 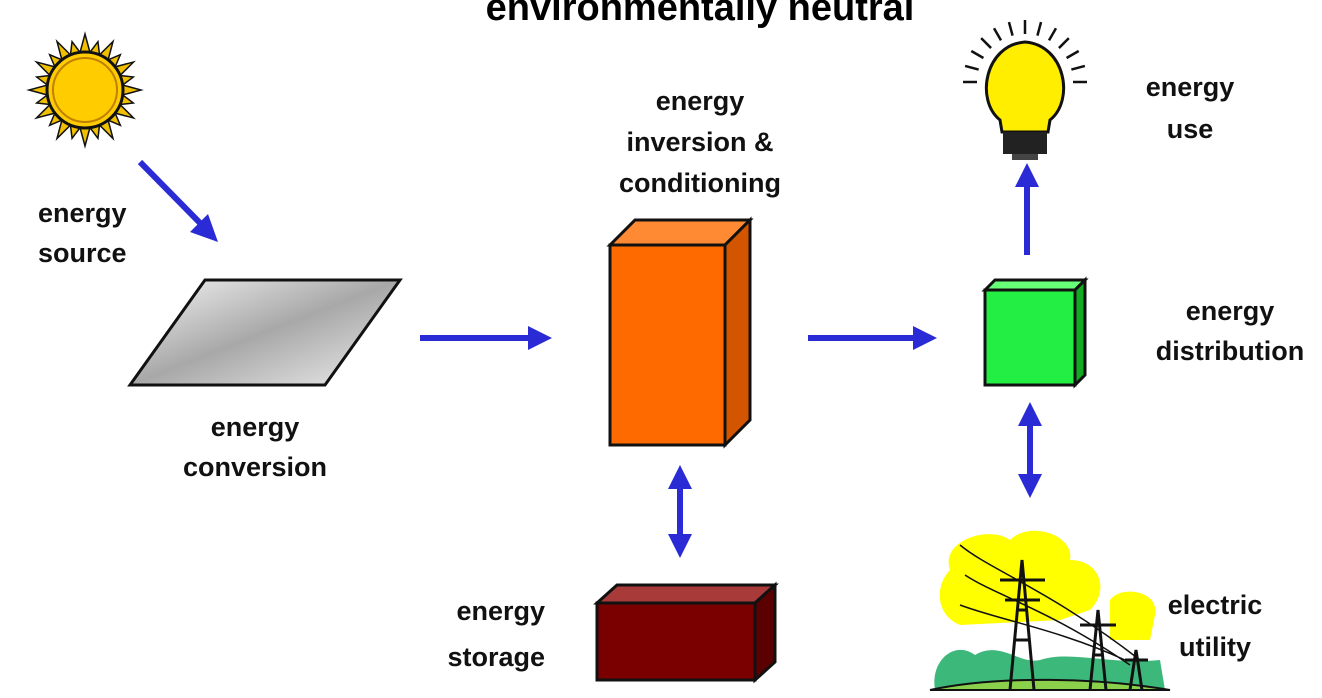 What do you see at coordinates (699, 142) in the screenshot?
I see `node-label: inversion &` at bounding box center [699, 142].